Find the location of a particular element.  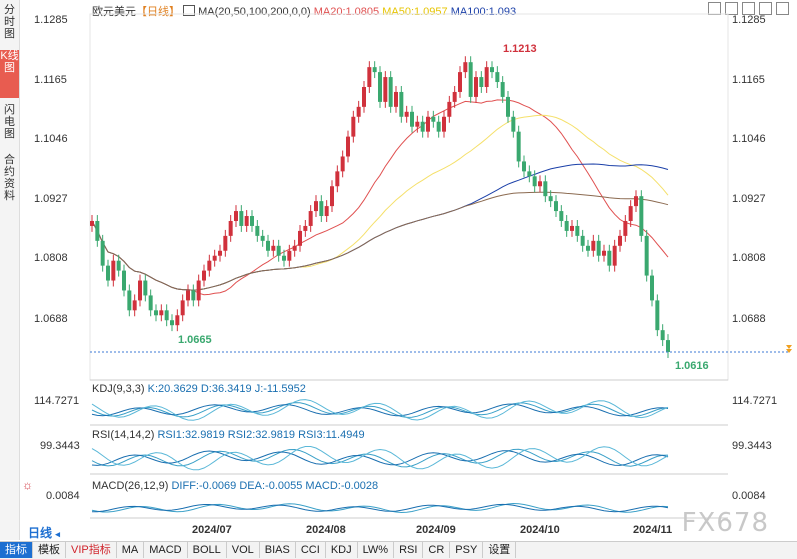

btn-vol: VOL is located at coordinates (243, 550).